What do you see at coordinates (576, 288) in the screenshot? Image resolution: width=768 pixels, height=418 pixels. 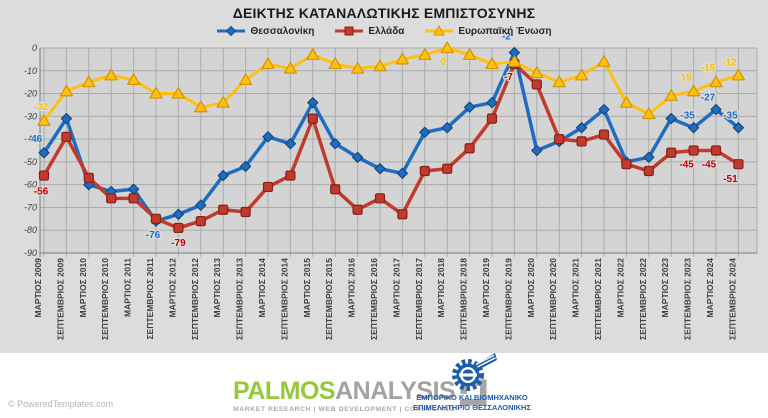 I see `x-tick-label: ΜΑΡΤΙΟΣ 2021` at bounding box center [576, 288].